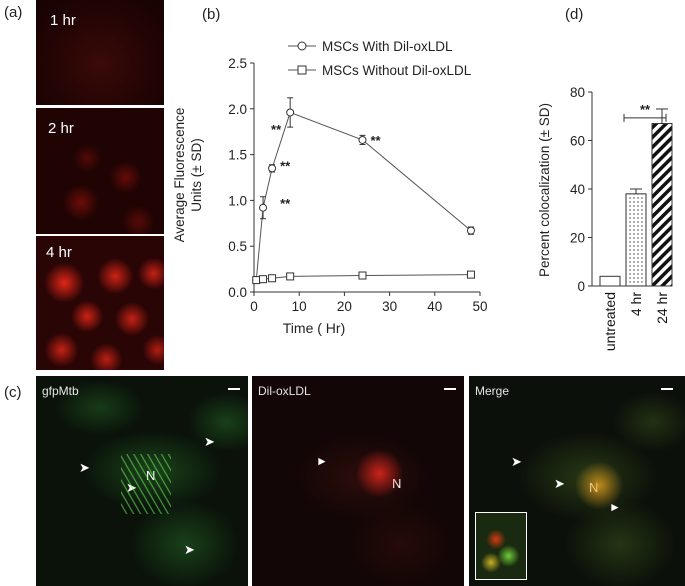 Image resolution: width=685 pixels, height=586 pixels. What do you see at coordinates (100, 171) in the screenshot?
I see `micrograph-2hr: 2 hr` at bounding box center [100, 171].